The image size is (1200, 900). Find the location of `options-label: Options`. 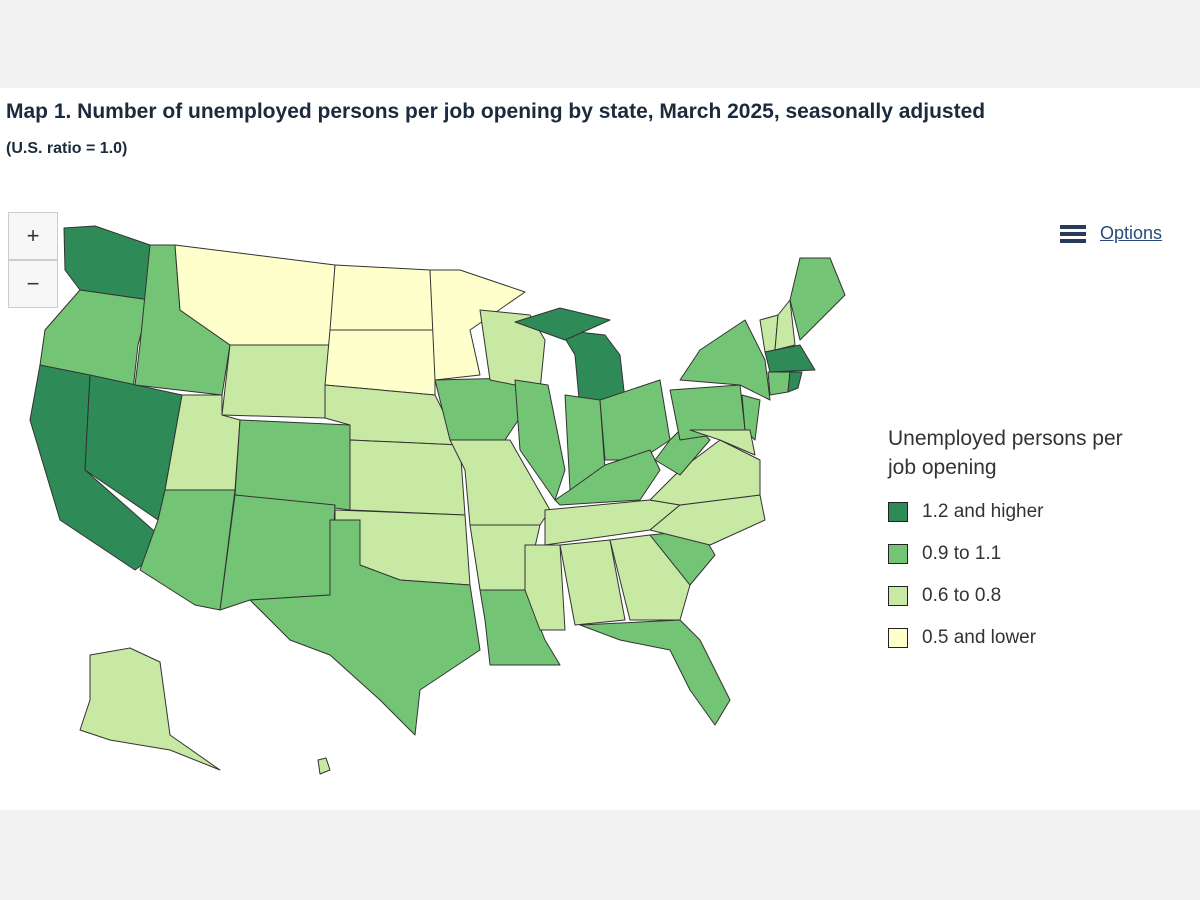

options-label: Options is located at coordinates (1131, 232).